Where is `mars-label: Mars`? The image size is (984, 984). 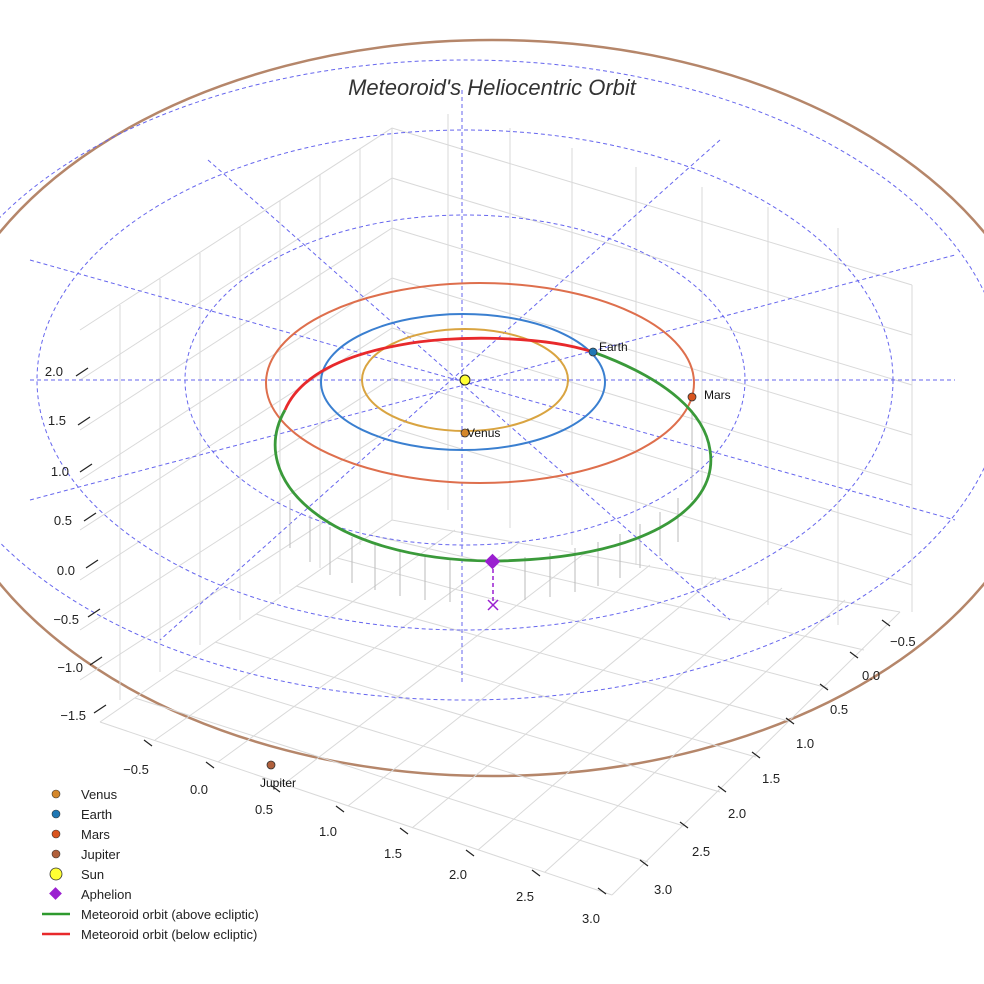 mars-label: Mars is located at coordinates (717, 395).